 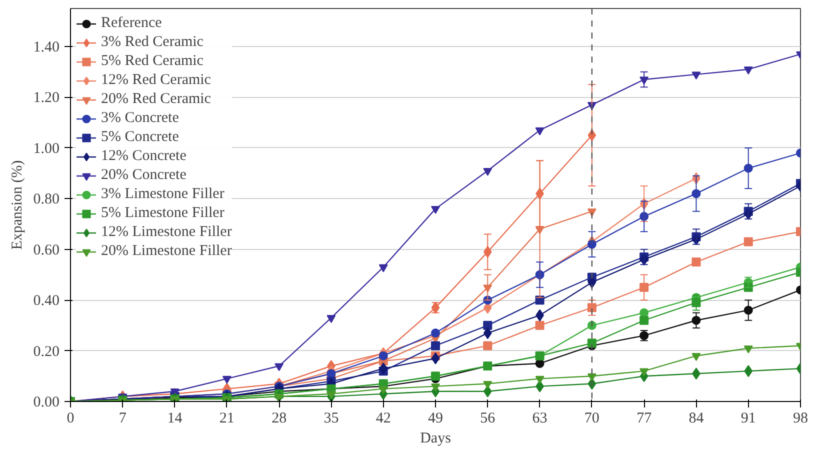 What do you see at coordinates (166, 251) in the screenshot?
I see `legend-label: 20% Limestone Filler` at bounding box center [166, 251].